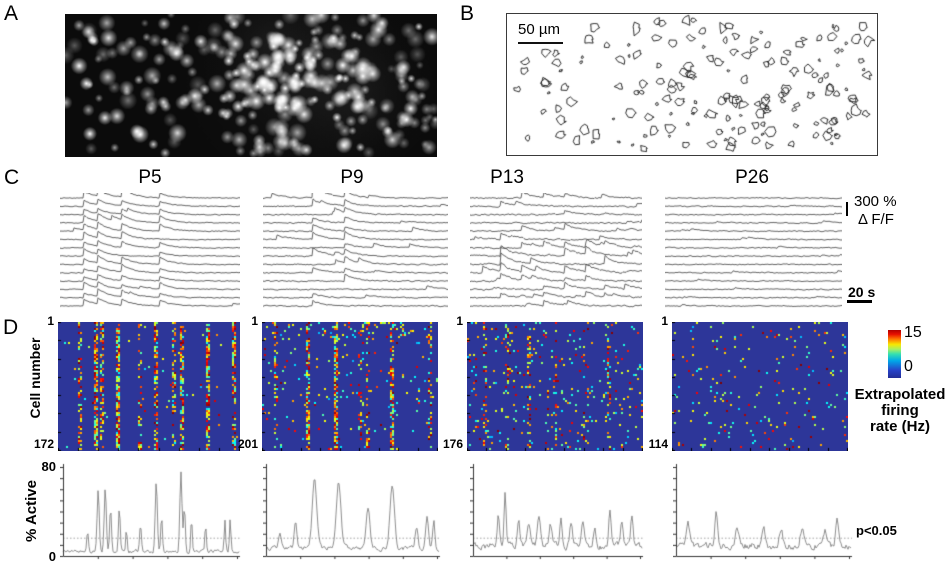 This screenshot has width=951, height=569. I want to click on age-header-p13: P13, so click(507, 177).